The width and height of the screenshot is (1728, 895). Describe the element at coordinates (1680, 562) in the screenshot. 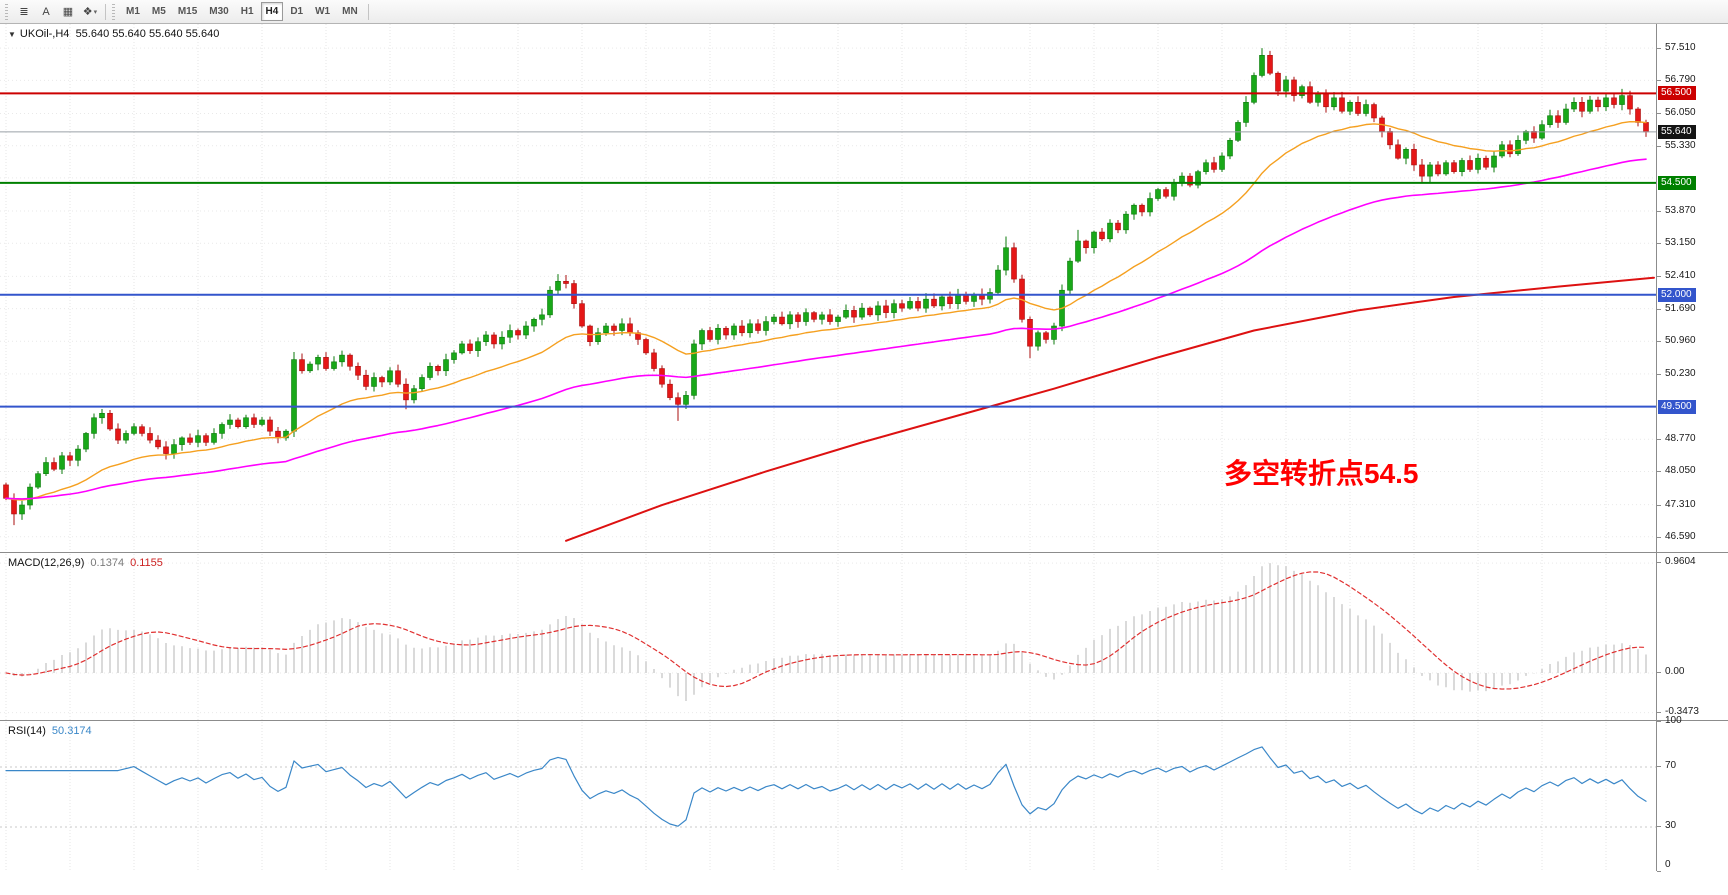

I see `macd-scale-label: 0.9604` at that location.